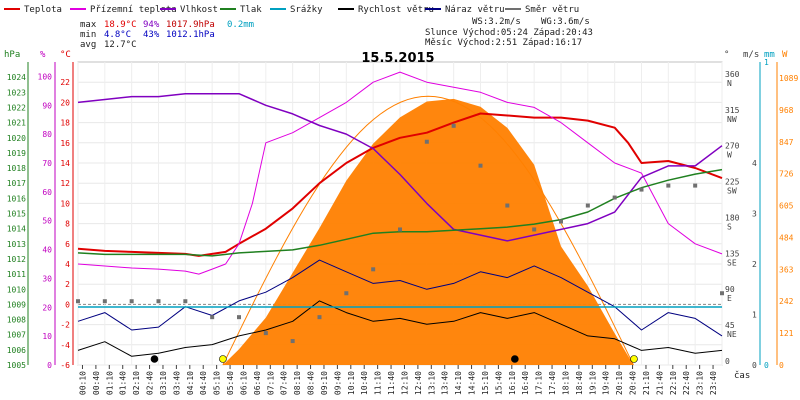  I want to click on tick-label-temperature: 22, so click(65, 82).